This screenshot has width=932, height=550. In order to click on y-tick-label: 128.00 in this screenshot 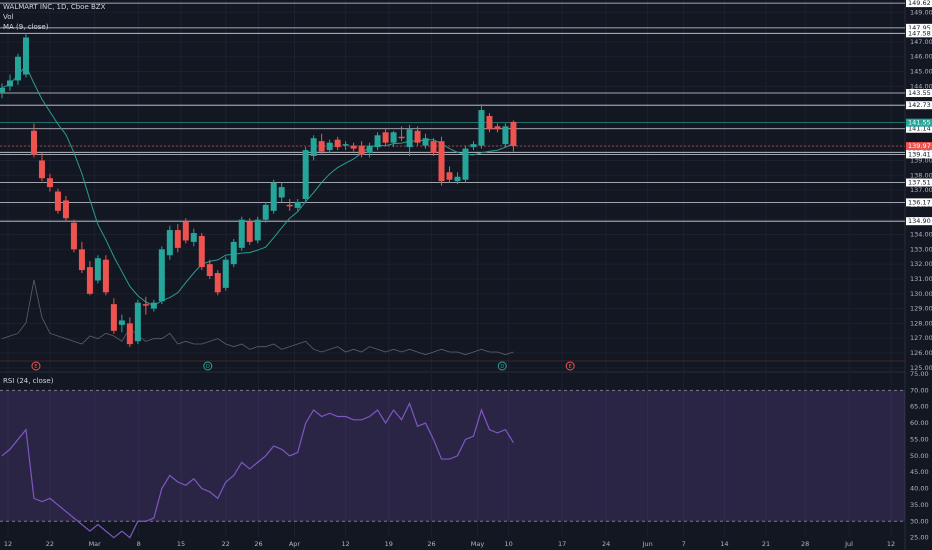, I will do `click(921, 323)`.